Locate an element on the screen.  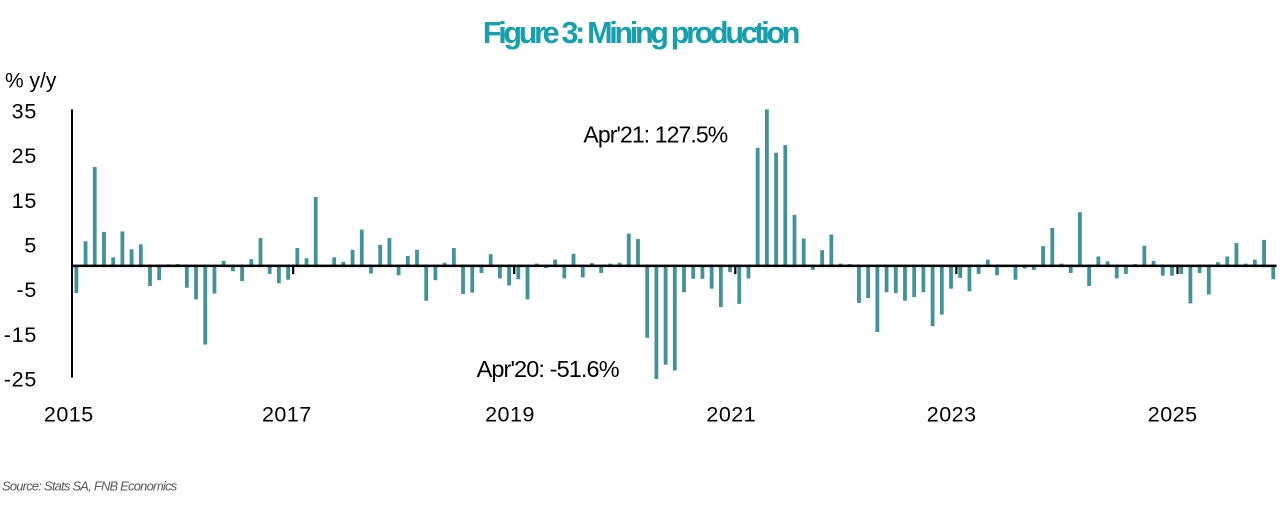
svg-text: -5 is located at coordinates (26, 290).